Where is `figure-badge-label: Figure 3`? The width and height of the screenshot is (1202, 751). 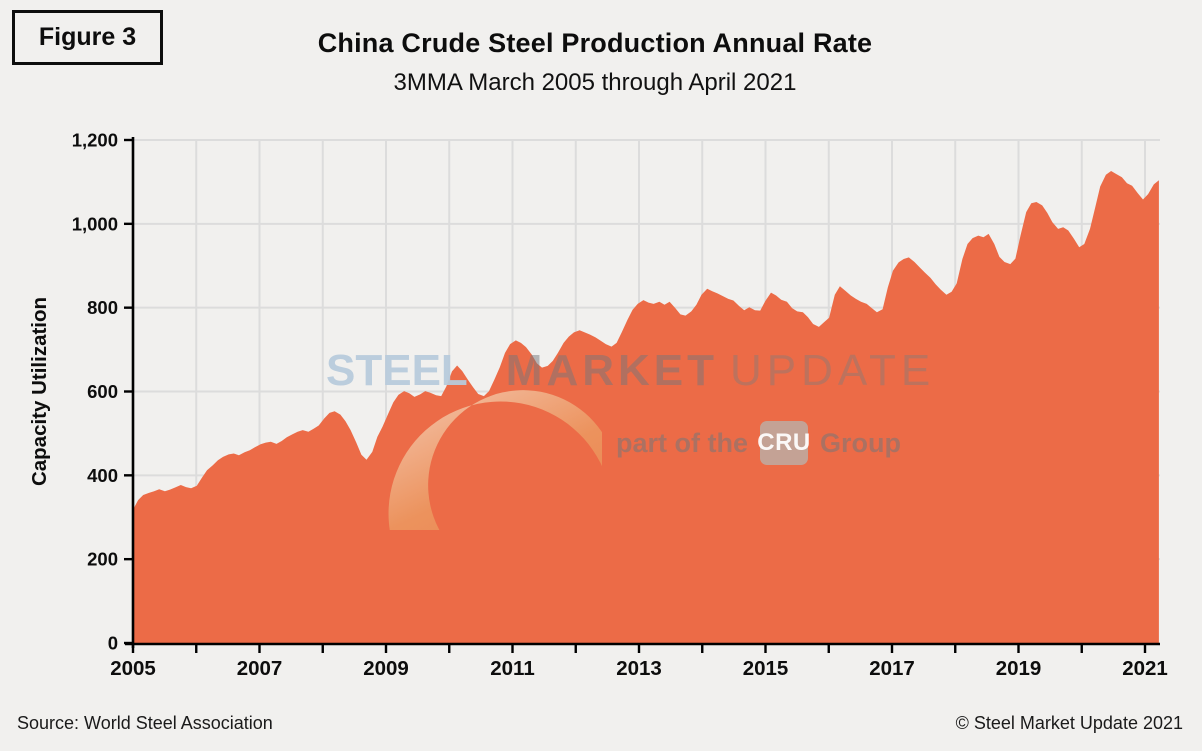 figure-badge-label: Figure 3 is located at coordinates (87, 37).